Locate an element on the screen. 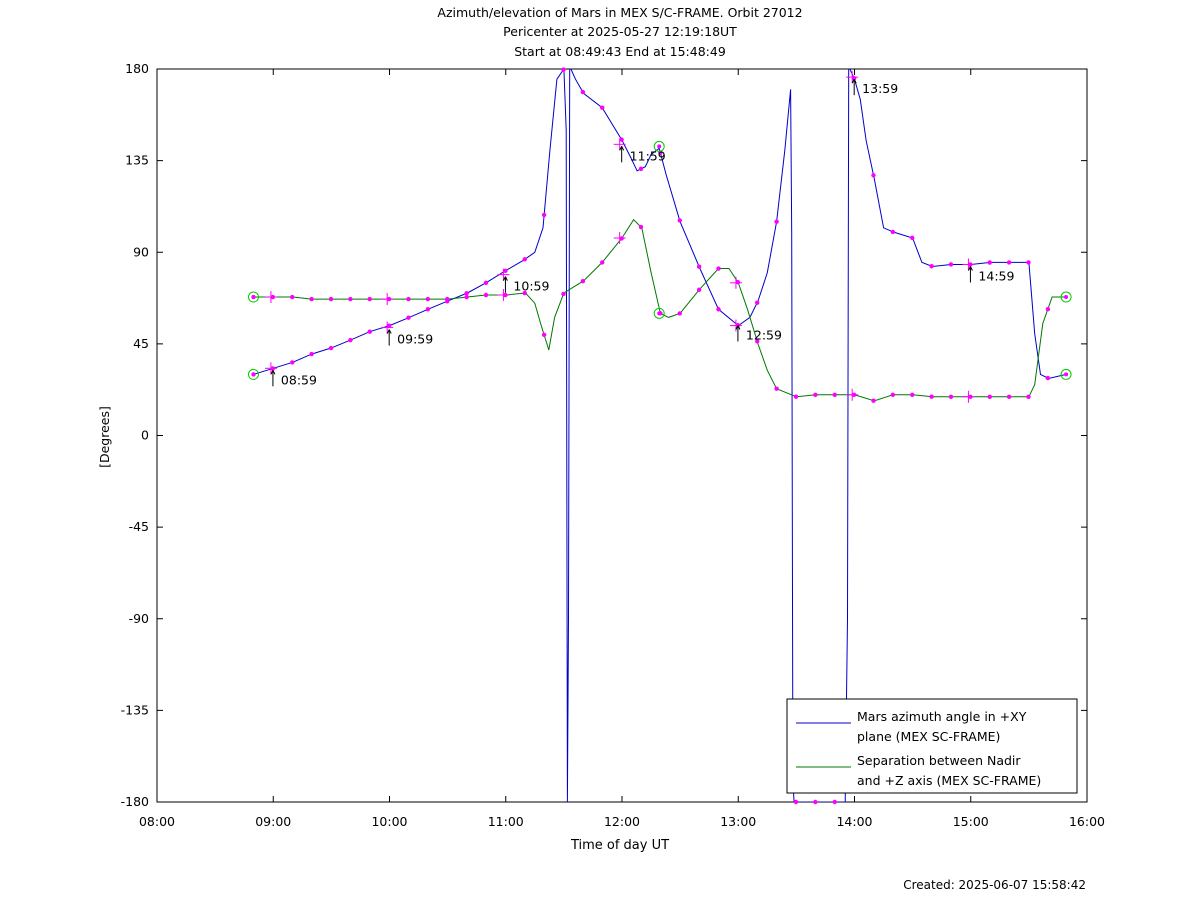  y-tick-label: -45 is located at coordinates (139, 526).